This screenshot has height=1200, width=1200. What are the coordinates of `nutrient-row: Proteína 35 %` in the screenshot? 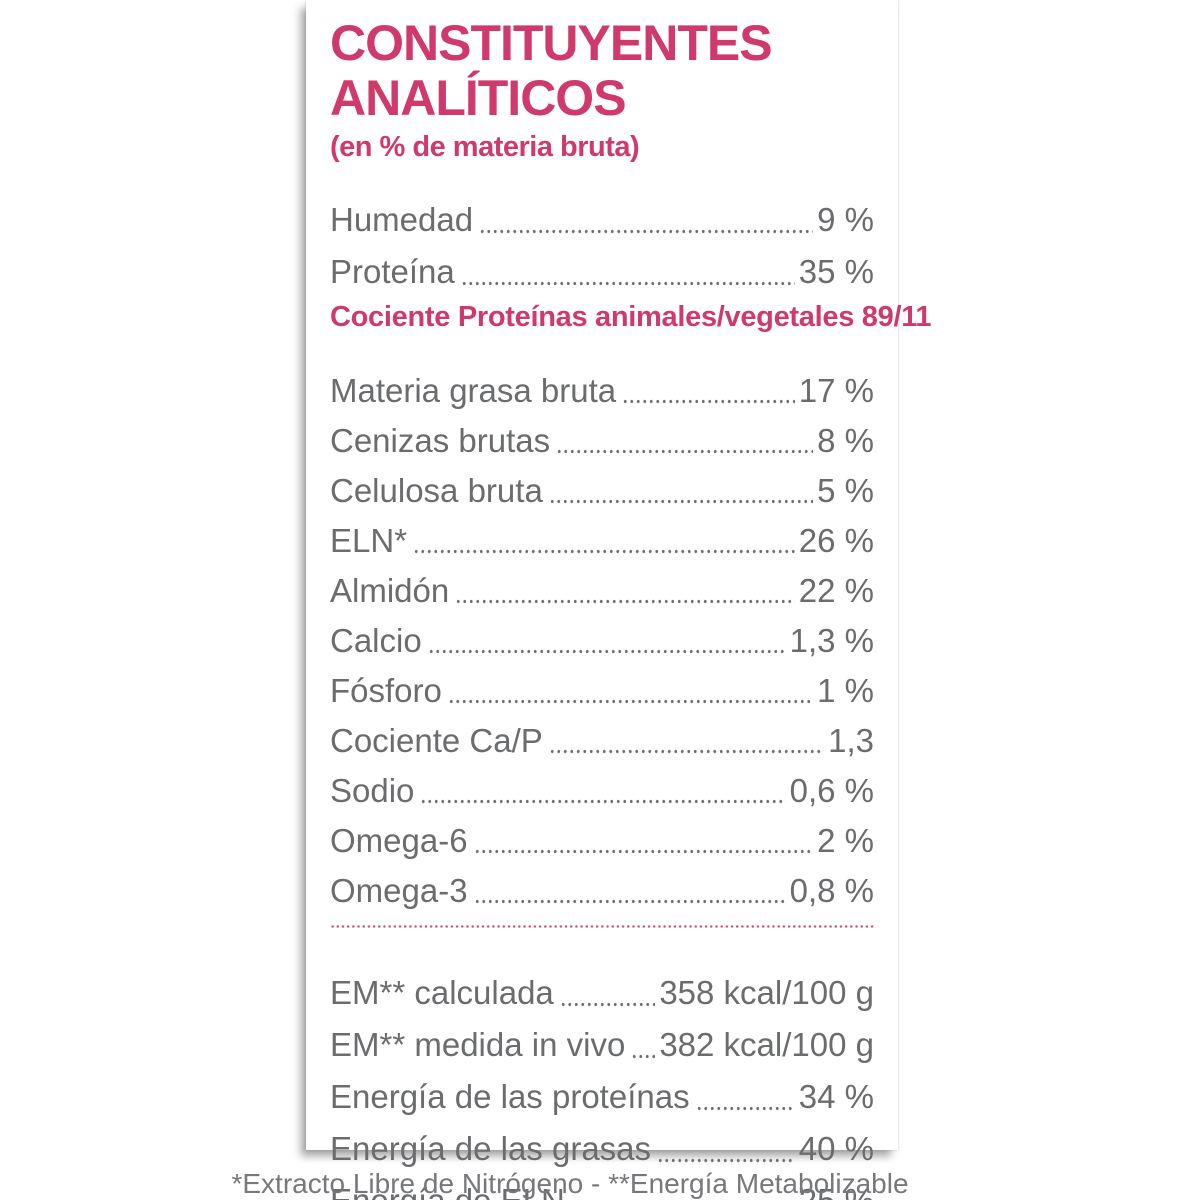 It's located at (602, 272).